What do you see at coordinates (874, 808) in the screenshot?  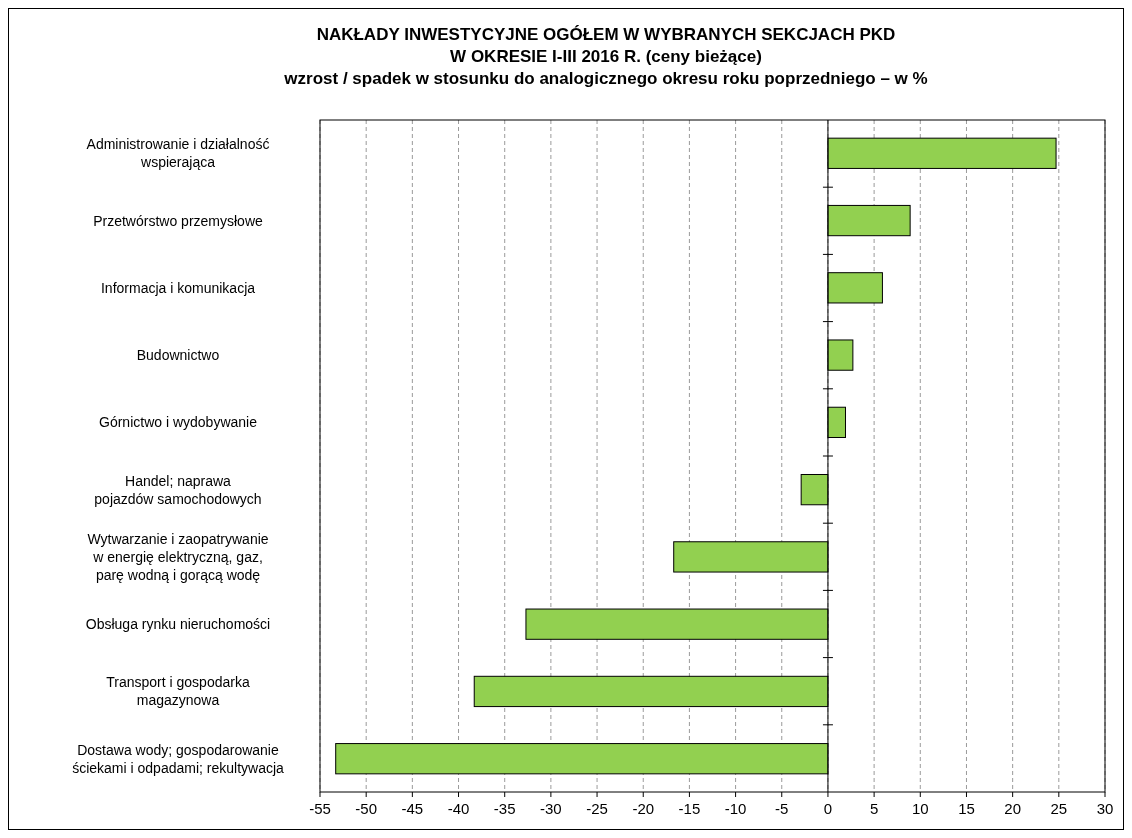 I see `x-tick-label: 5` at bounding box center [874, 808].